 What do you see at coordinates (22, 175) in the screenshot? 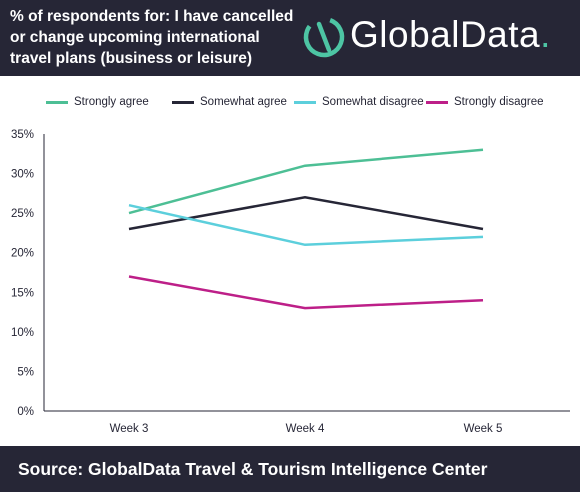
I see `y-tick-label: 30%` at bounding box center [22, 175].